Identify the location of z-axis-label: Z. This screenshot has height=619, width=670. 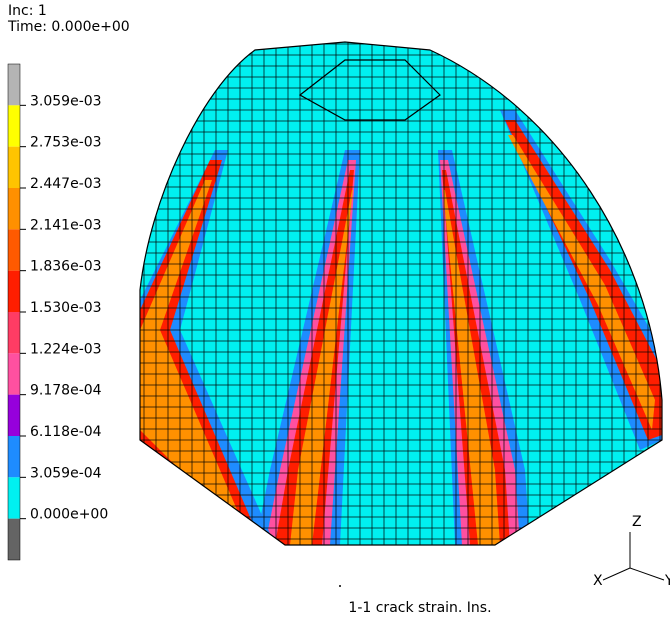
(637, 522).